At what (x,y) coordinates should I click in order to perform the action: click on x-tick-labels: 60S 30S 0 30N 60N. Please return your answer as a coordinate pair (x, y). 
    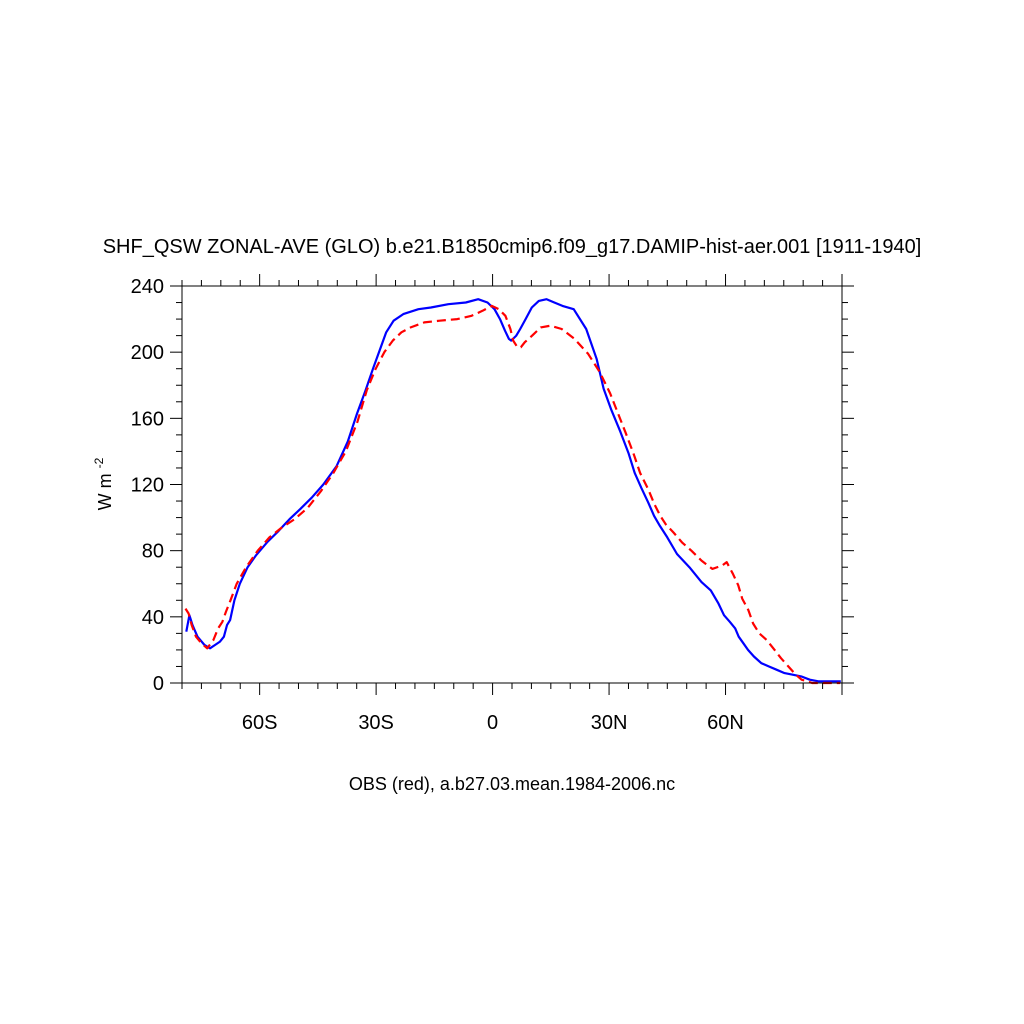
    Looking at the image, I should click on (493, 723).